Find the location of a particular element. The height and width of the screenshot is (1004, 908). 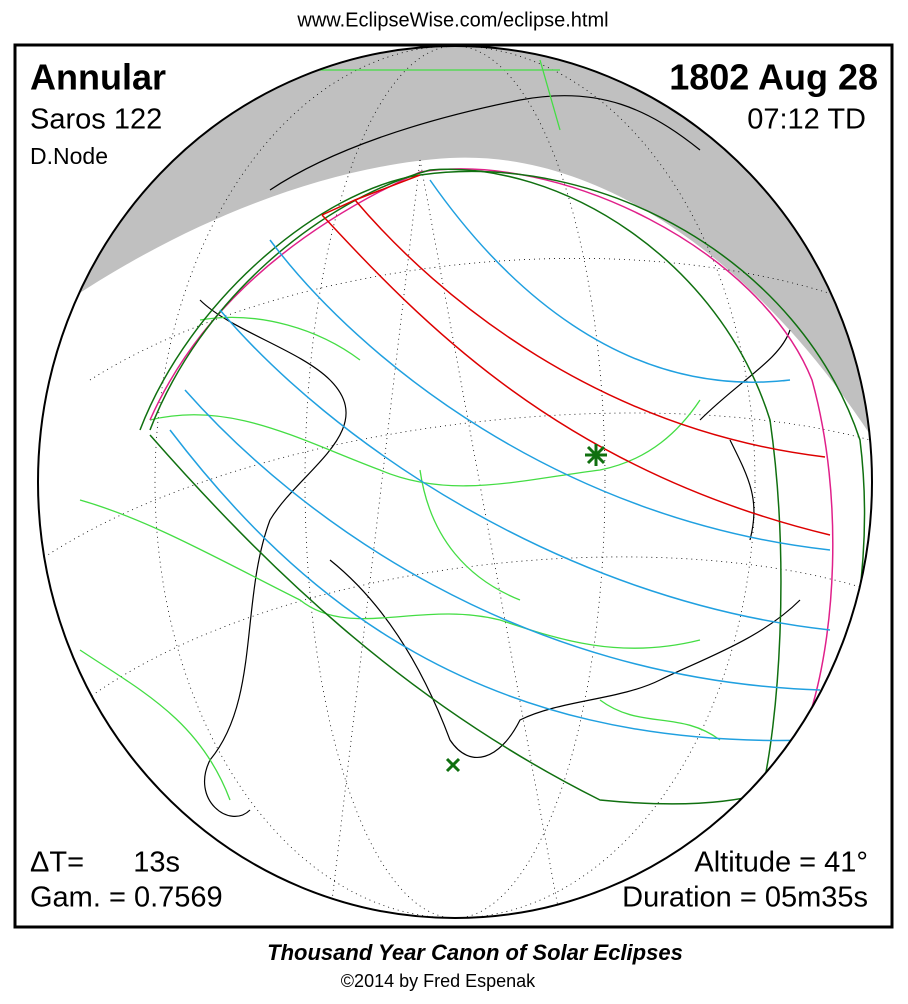

duration: Duration = 05m35s is located at coordinates (745, 898).